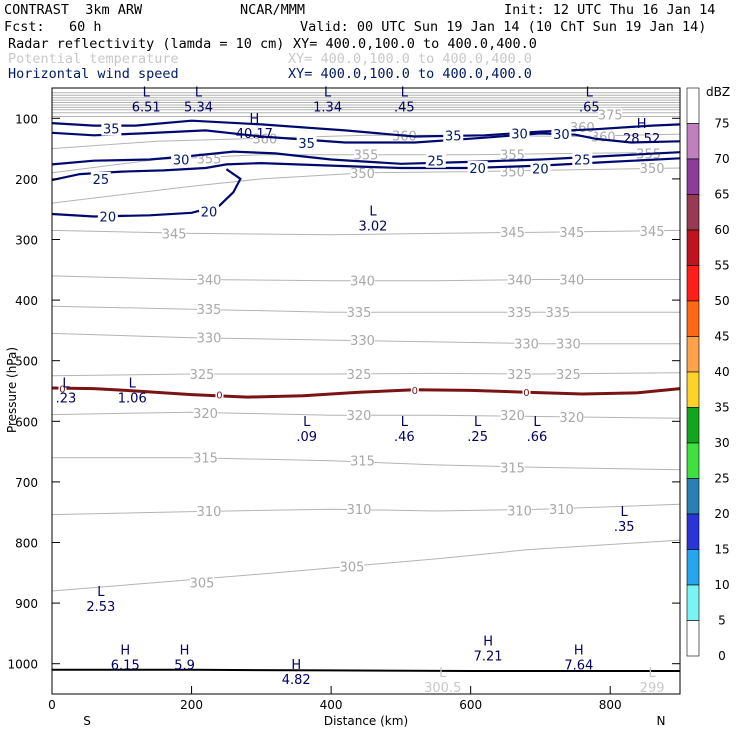 The height and width of the screenshot is (740, 740). I want to click on colorbar-level: 55, so click(721, 266).